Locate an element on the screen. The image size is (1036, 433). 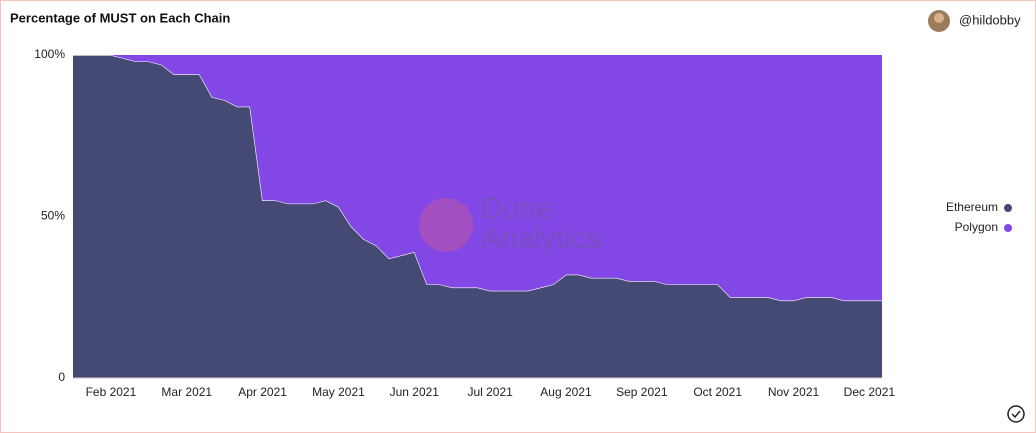
chart-title: Percentage of MUST on Each Chain is located at coordinates (120, 17).